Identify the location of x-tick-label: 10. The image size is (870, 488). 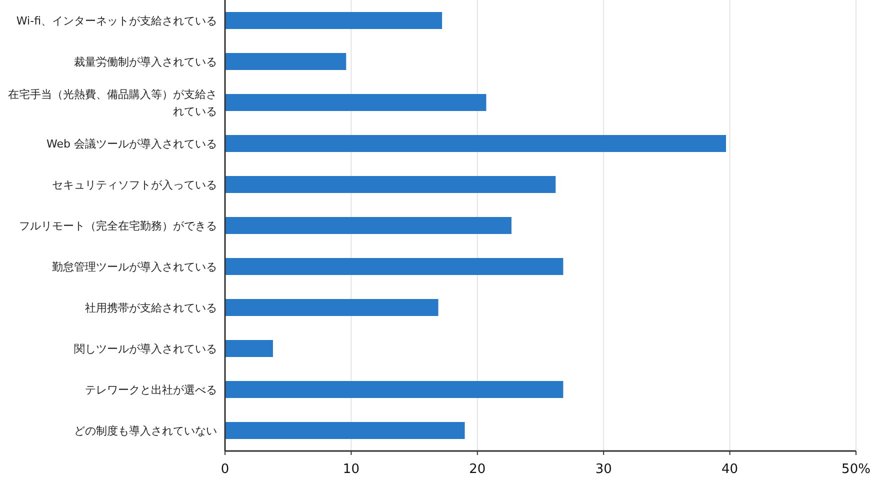
(351, 469).